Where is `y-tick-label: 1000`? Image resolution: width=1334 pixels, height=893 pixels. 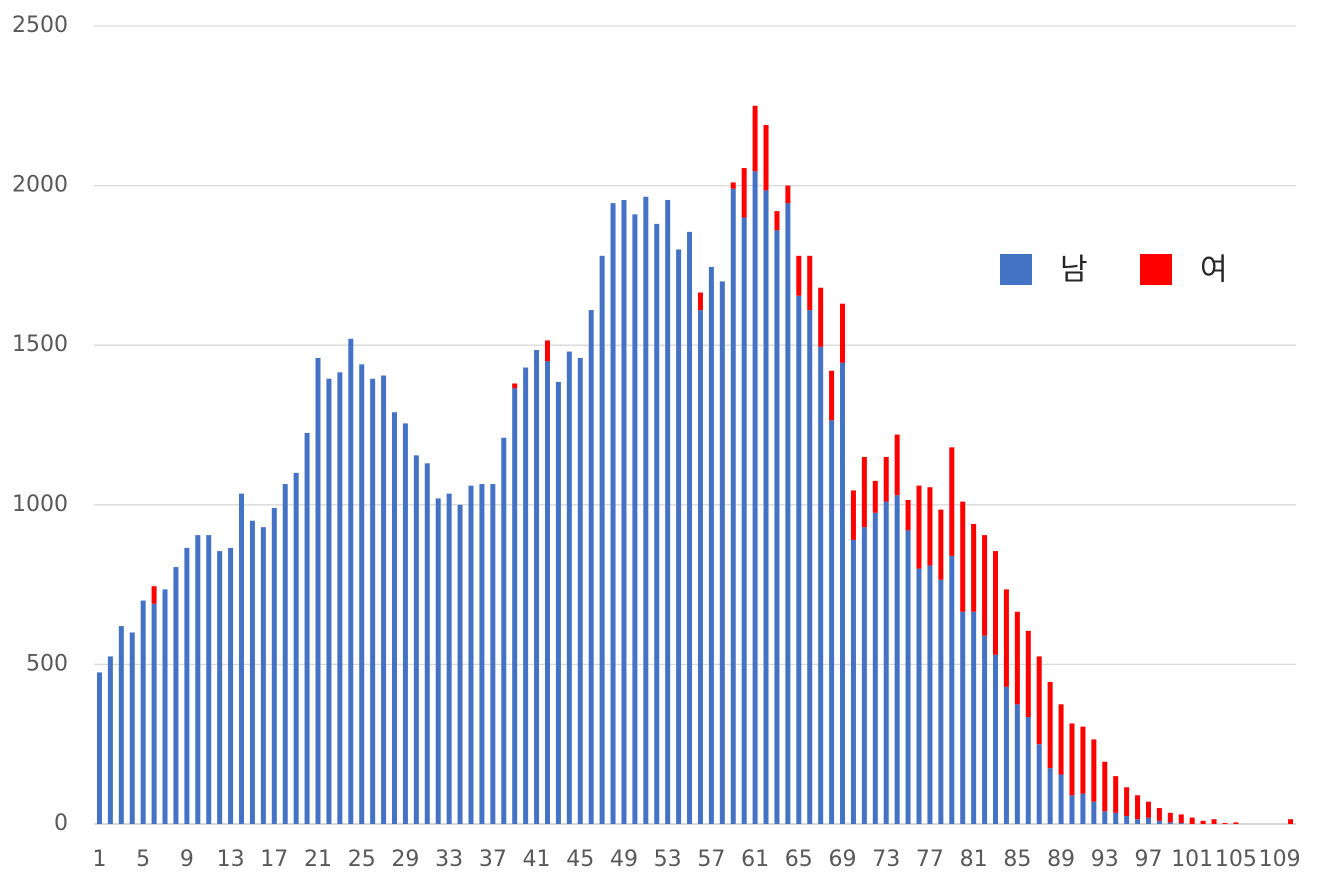 y-tick-label: 1000 is located at coordinates (40, 504).